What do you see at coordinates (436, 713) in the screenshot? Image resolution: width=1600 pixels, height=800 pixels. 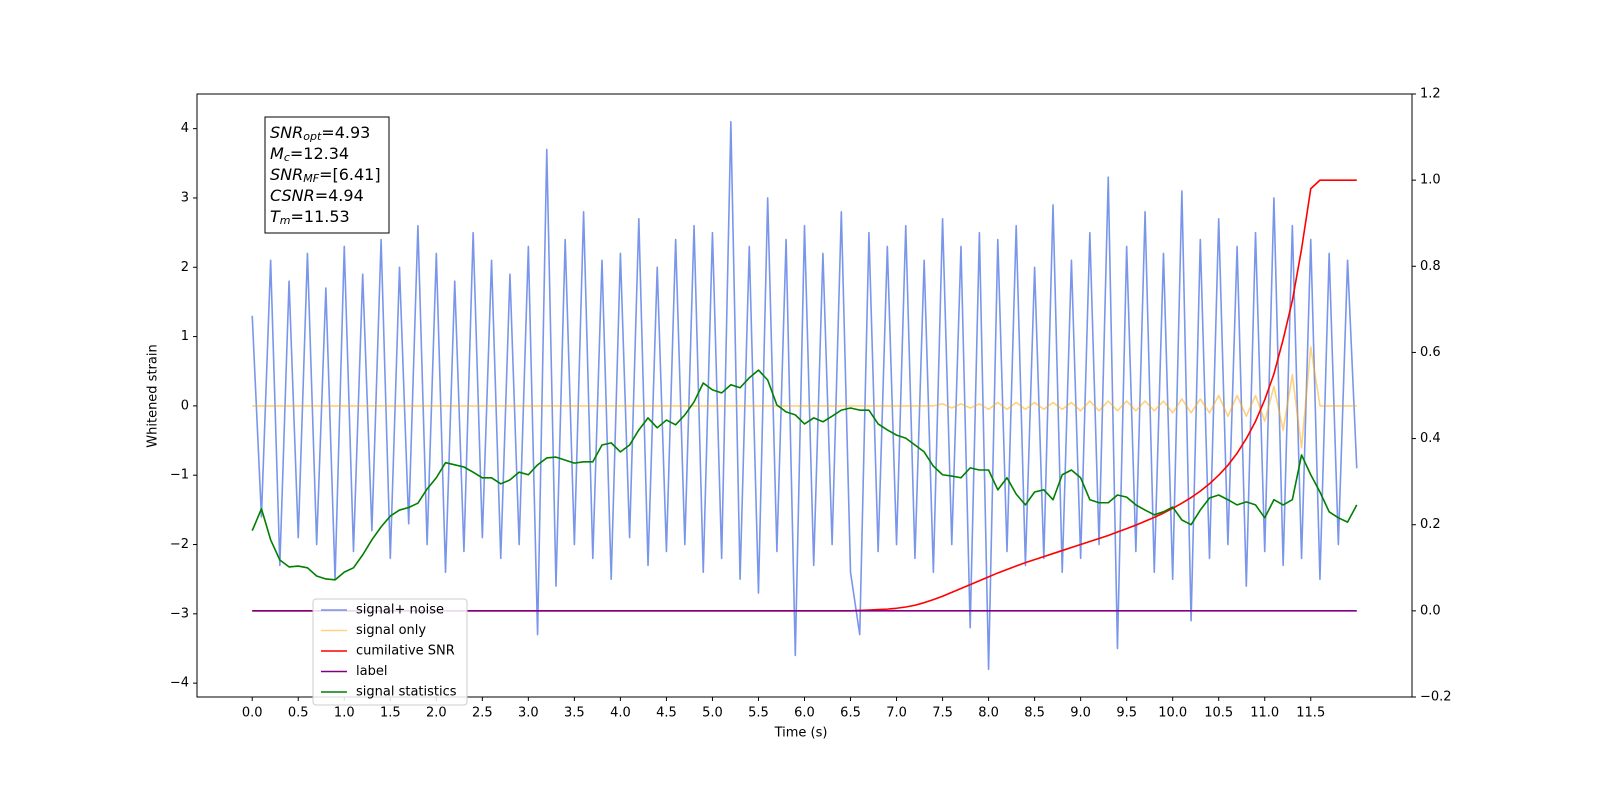 I see `x-tick-label: 2.0` at bounding box center [436, 713].